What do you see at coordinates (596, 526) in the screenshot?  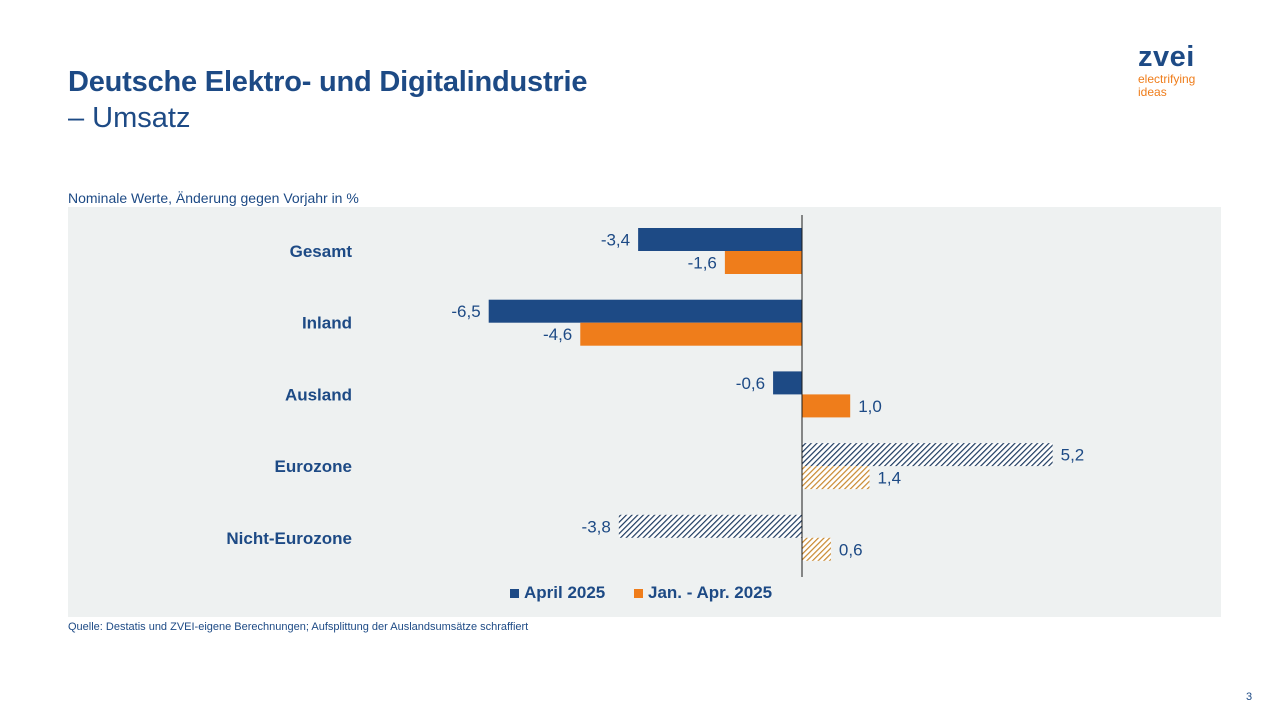 I see `value-label: -3,8` at bounding box center [596, 526].